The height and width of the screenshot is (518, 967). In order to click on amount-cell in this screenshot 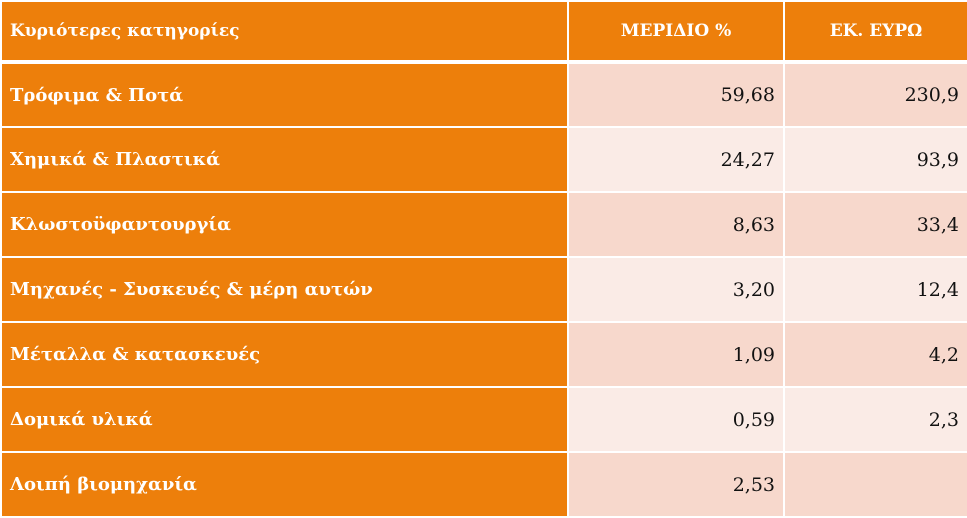, I will do `click(875, 484)`.